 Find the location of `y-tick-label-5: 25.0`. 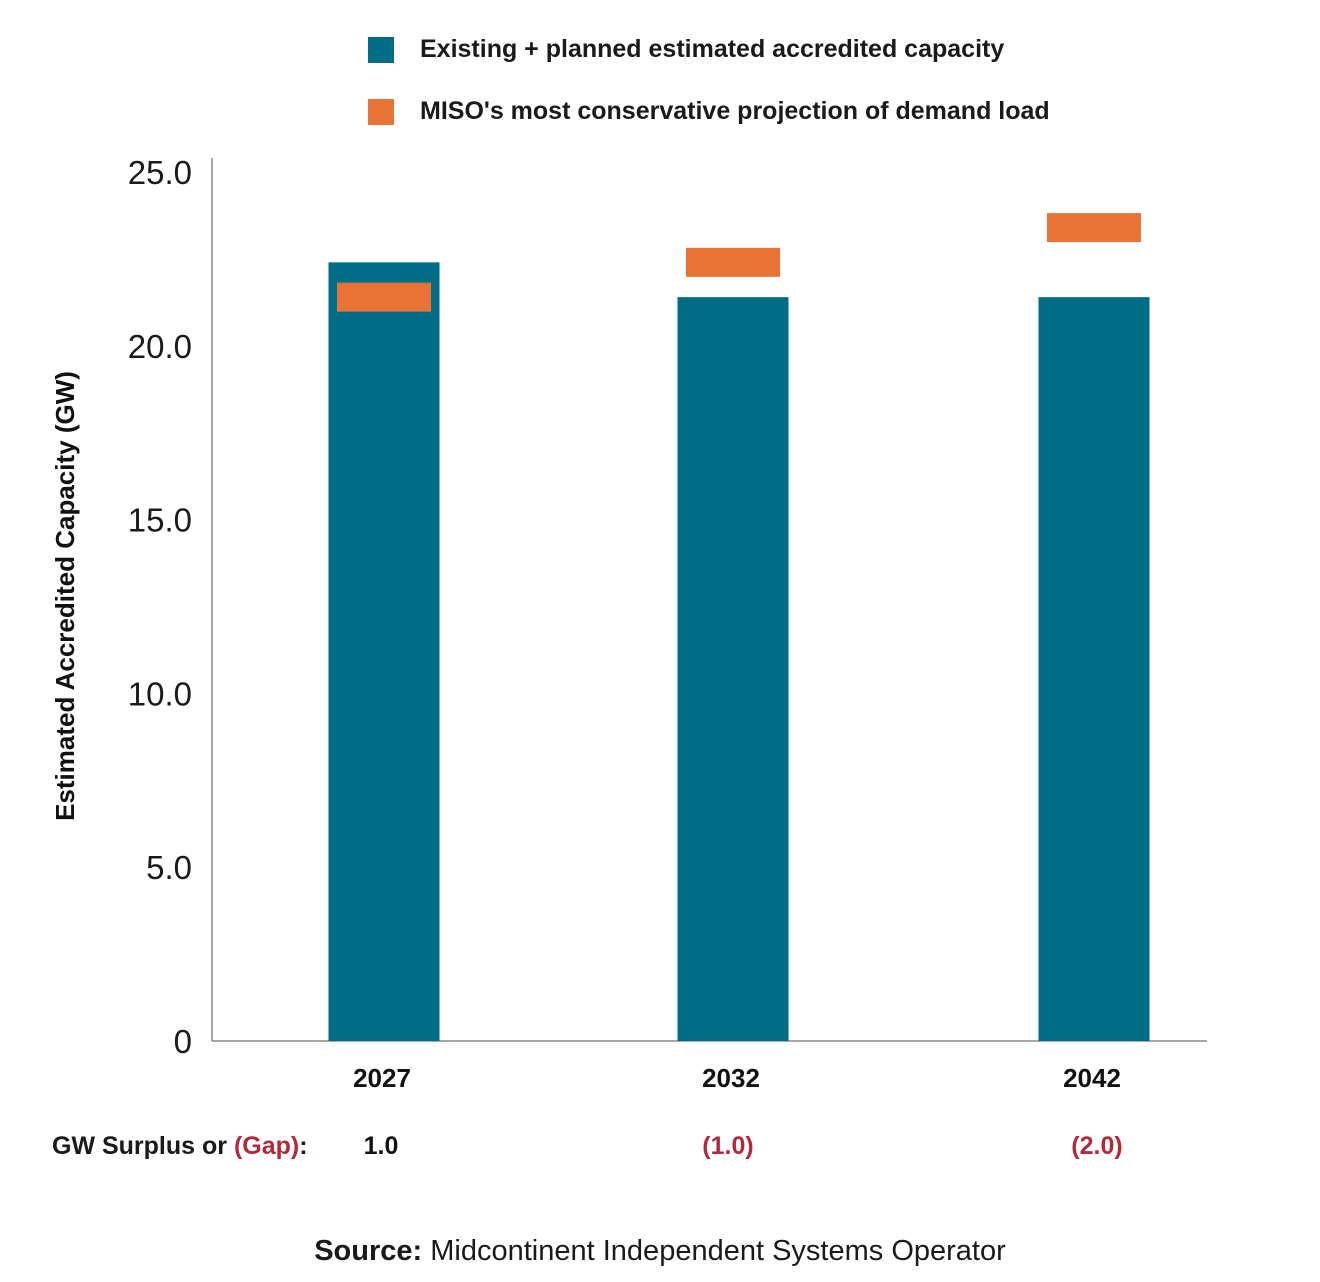

y-tick-label-5: 25.0 is located at coordinates (160, 172).